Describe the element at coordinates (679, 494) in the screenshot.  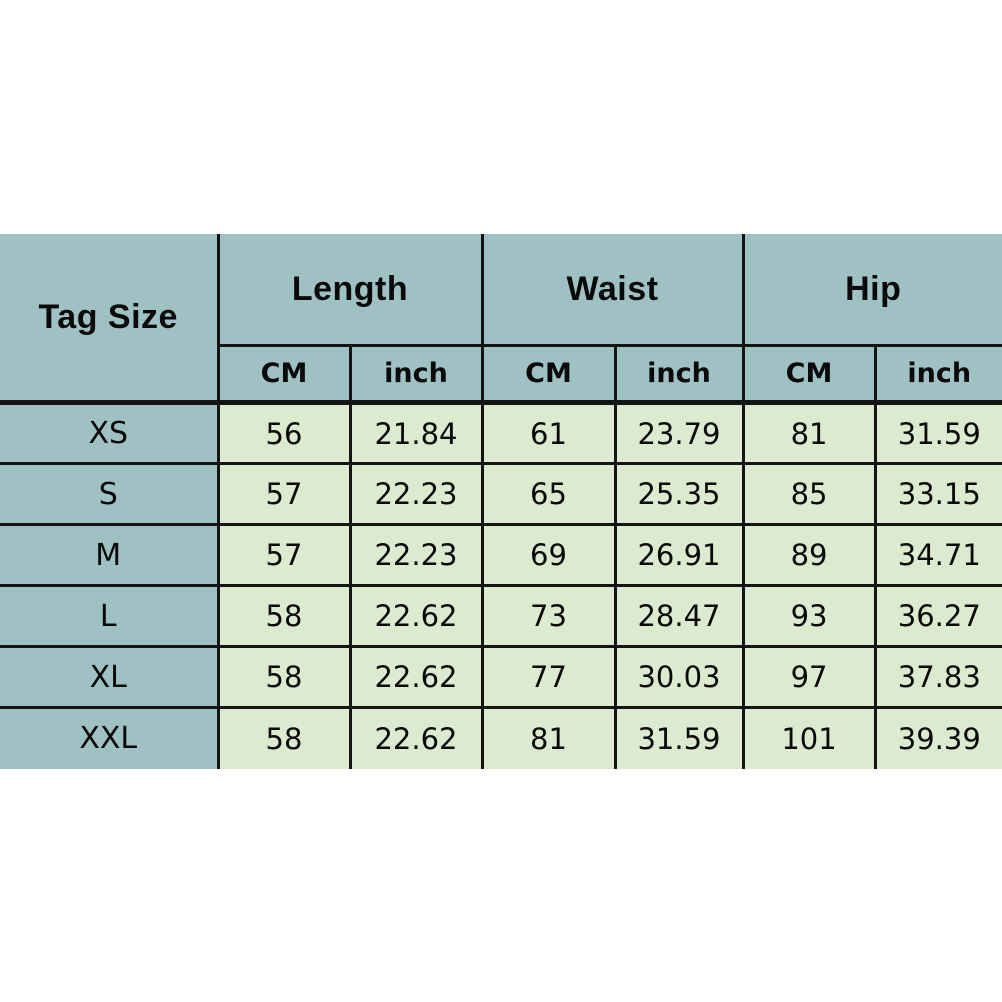
I see `measurement-value-cell: 25.35` at that location.